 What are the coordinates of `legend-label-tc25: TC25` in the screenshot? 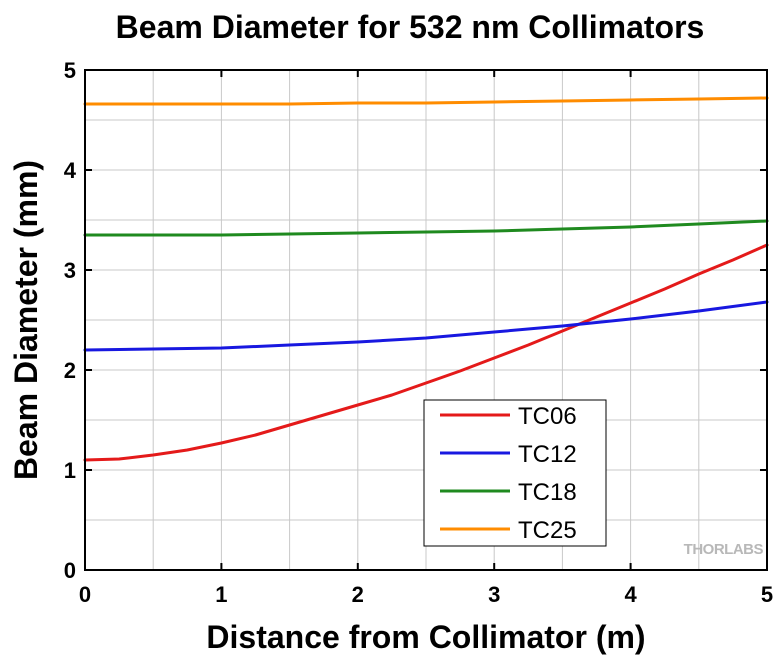 It's located at (547, 530).